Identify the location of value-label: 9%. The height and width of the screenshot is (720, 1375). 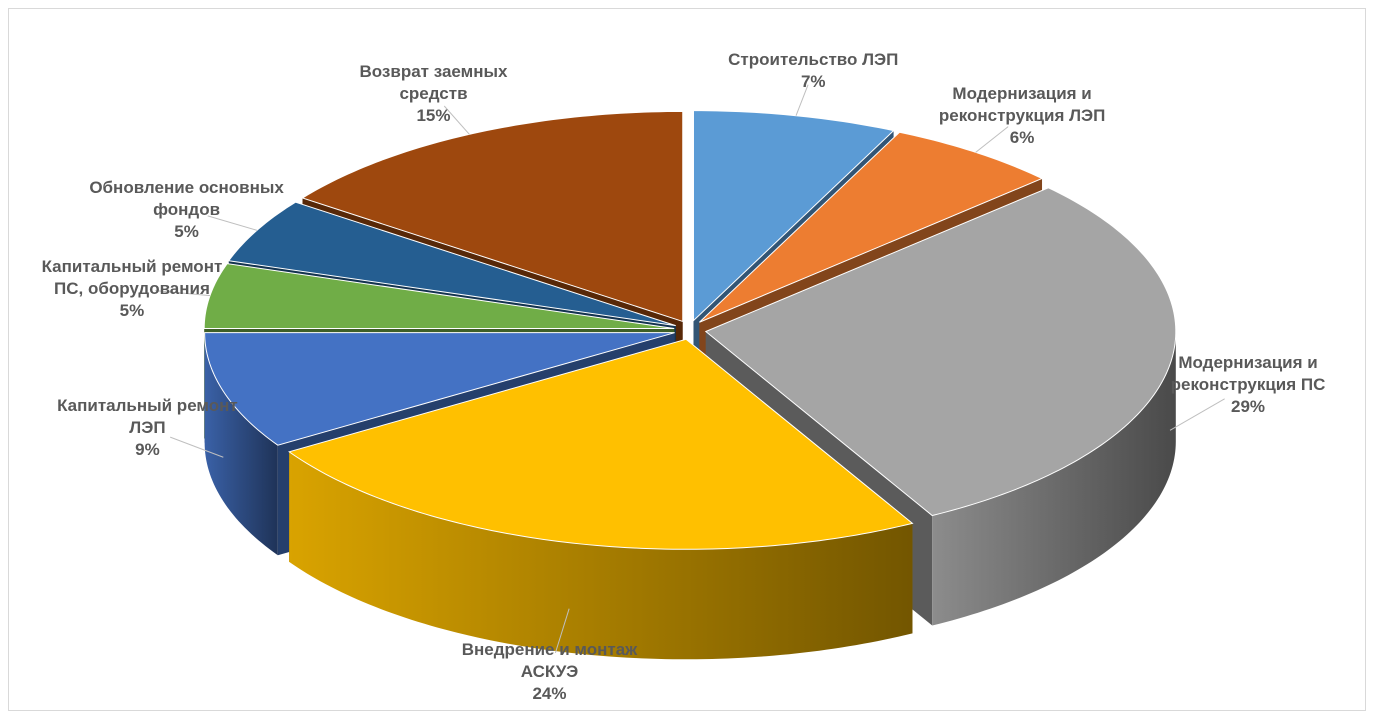
(147, 450).